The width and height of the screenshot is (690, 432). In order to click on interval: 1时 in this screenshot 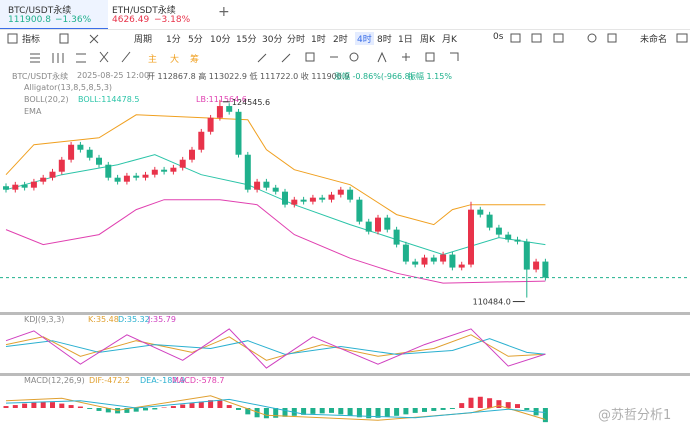, I will do `click(318, 40)`.